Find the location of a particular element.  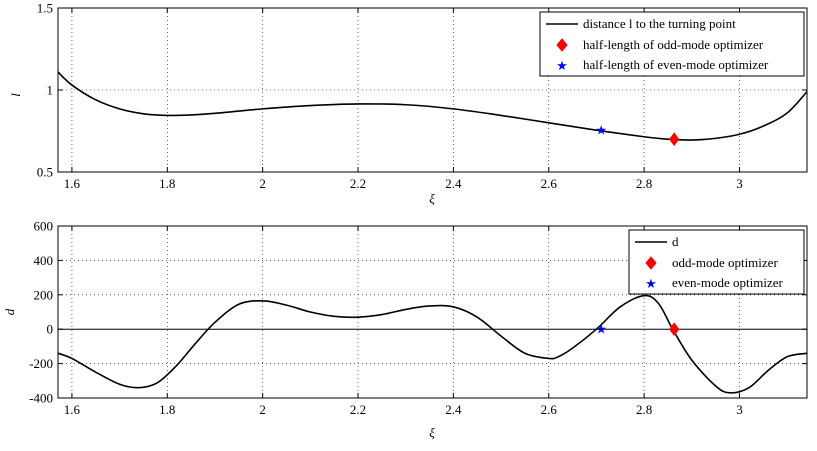

y-tick-label: 0 is located at coordinates (50, 329).